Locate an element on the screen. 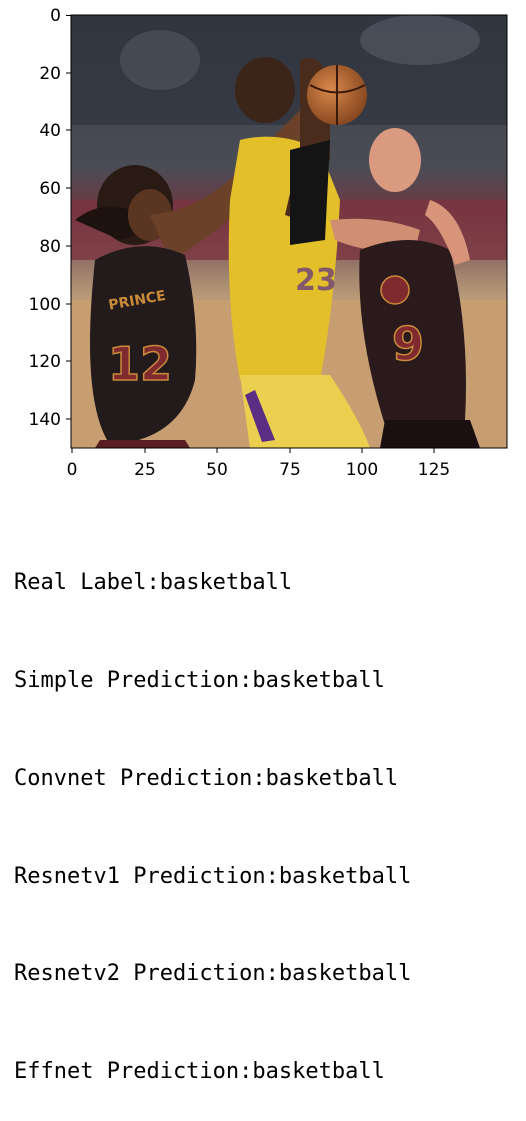 The width and height of the screenshot is (526, 1121). x-tick-label: 0 is located at coordinates (72, 470).